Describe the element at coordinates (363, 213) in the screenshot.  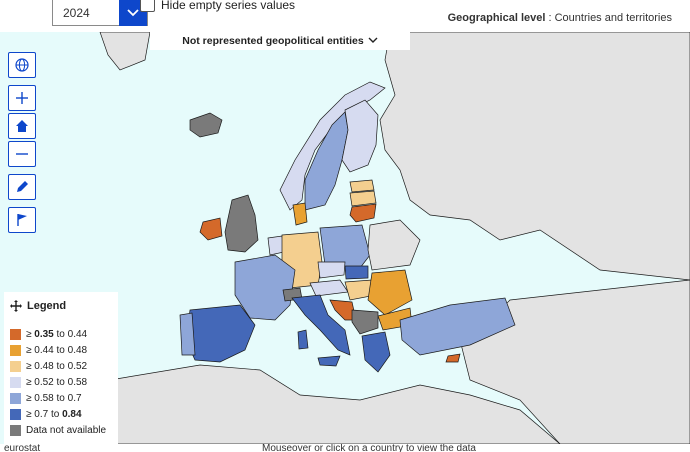
I see `map-country-lithuania` at that location.